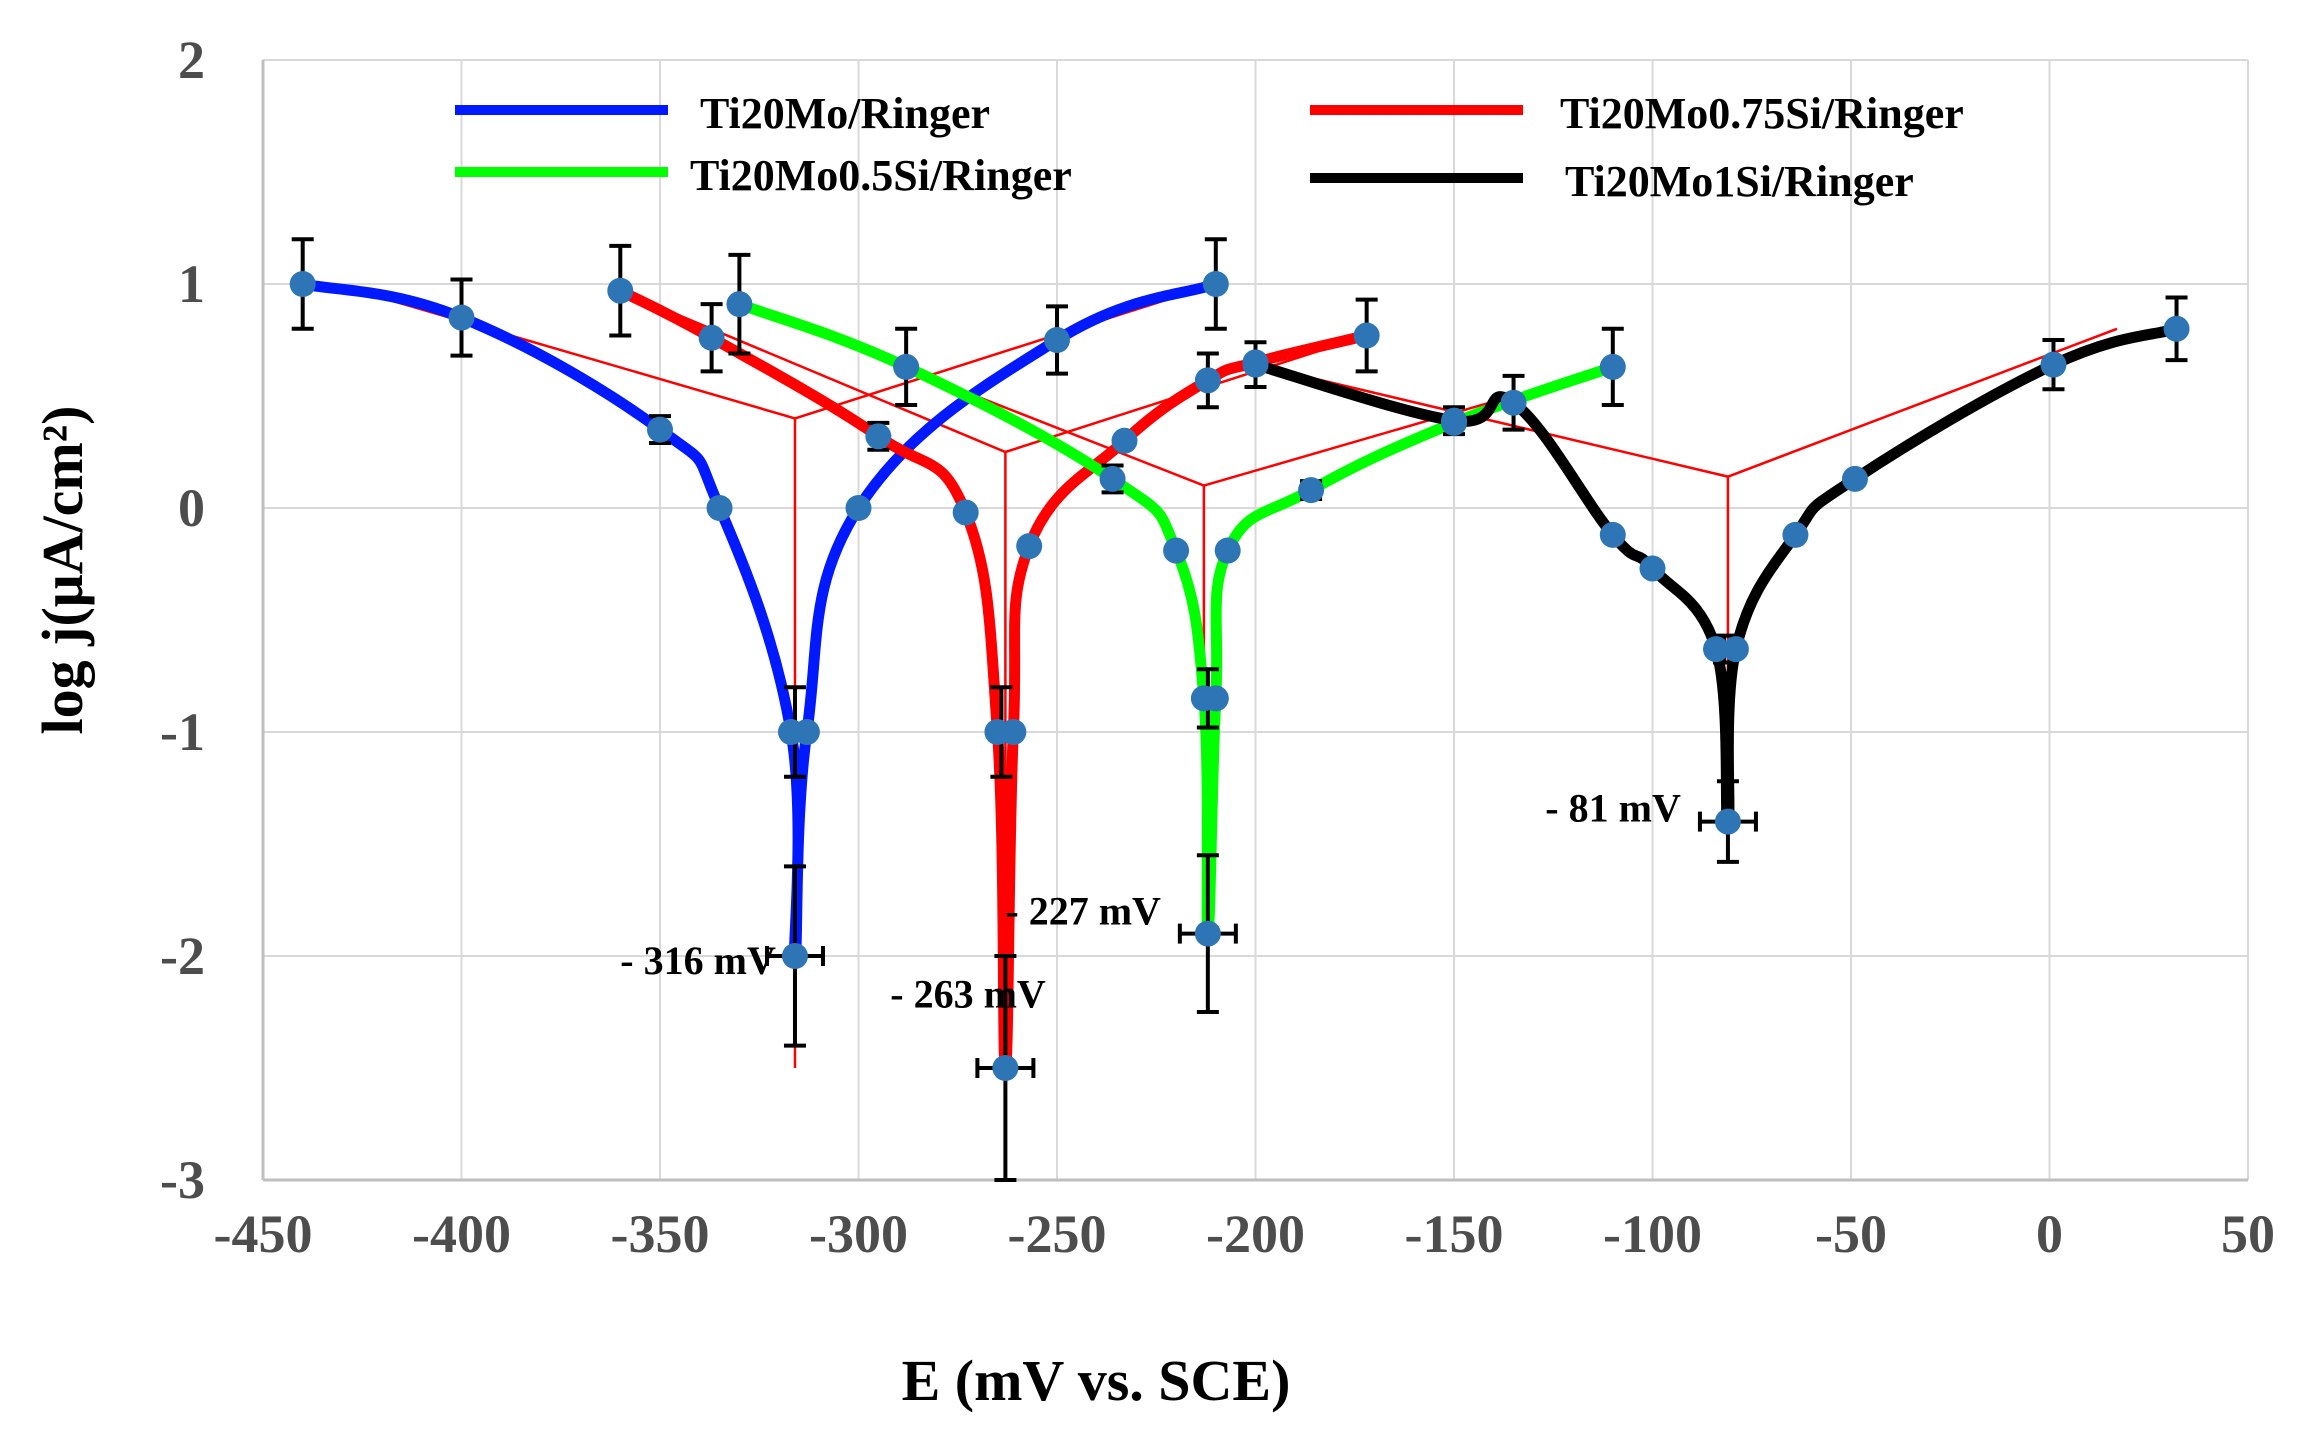 The height and width of the screenshot is (1443, 2308). Describe the element at coordinates (2049, 1234) in the screenshot. I see `x-tick-label: 0` at that location.